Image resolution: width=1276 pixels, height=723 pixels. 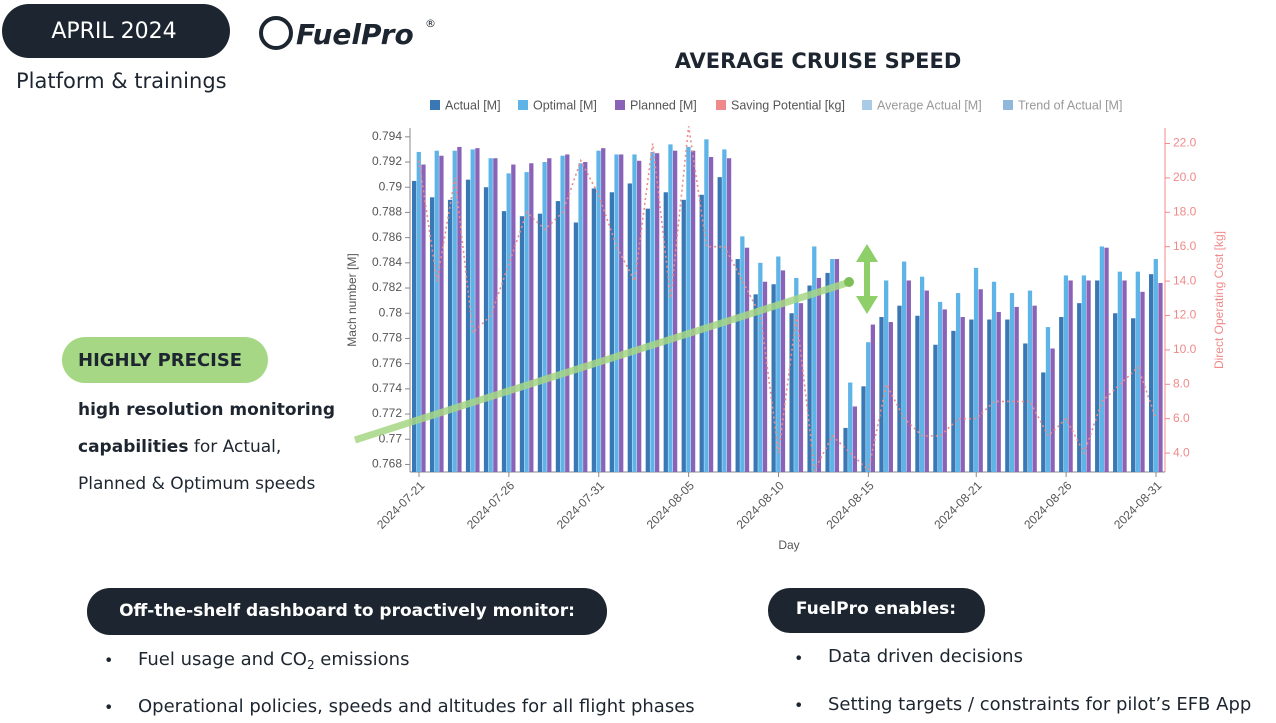 What do you see at coordinates (401, 505) in the screenshot?
I see `x-tick-label: 2024-07-21` at bounding box center [401, 505].